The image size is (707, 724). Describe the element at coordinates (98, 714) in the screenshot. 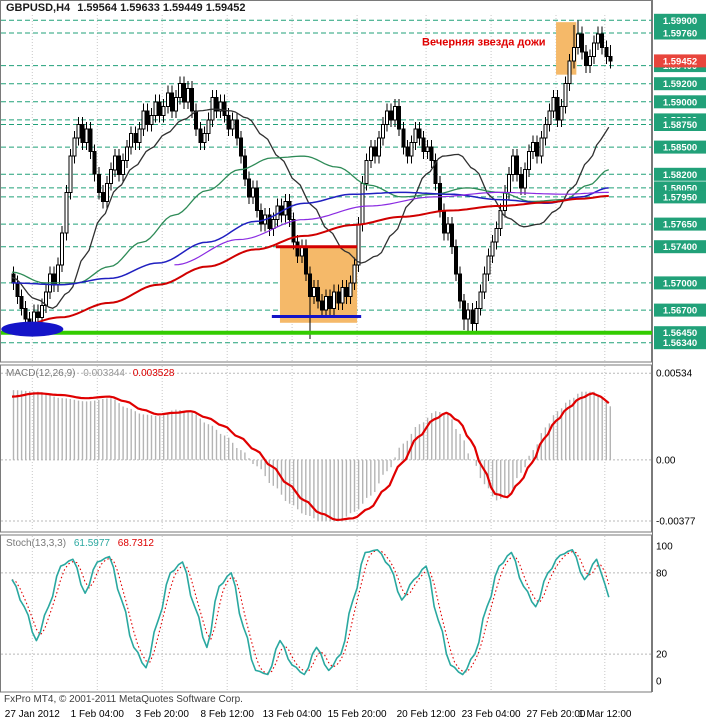

I see `time-axis-label: 1 Feb 04:00` at that location.